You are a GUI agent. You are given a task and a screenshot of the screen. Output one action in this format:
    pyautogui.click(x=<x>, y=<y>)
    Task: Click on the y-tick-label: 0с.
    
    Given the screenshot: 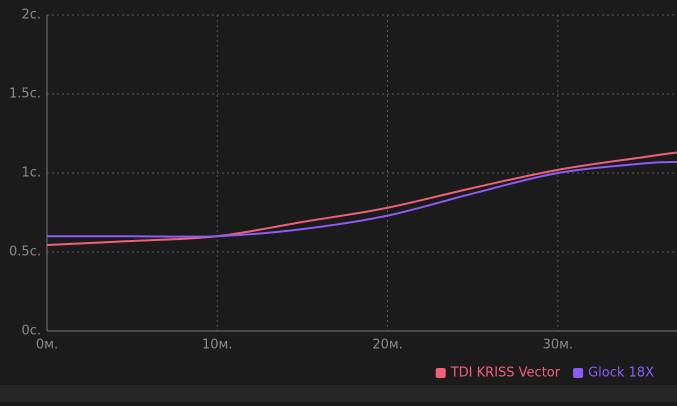 What is the action you would take?
    pyautogui.click(x=31, y=331)
    